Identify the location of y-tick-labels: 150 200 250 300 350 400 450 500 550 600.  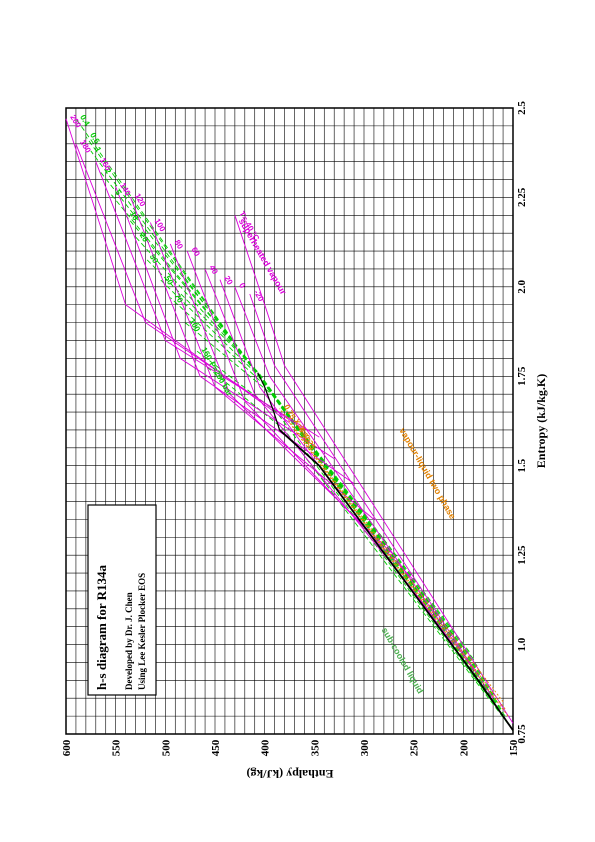
(290, 747).